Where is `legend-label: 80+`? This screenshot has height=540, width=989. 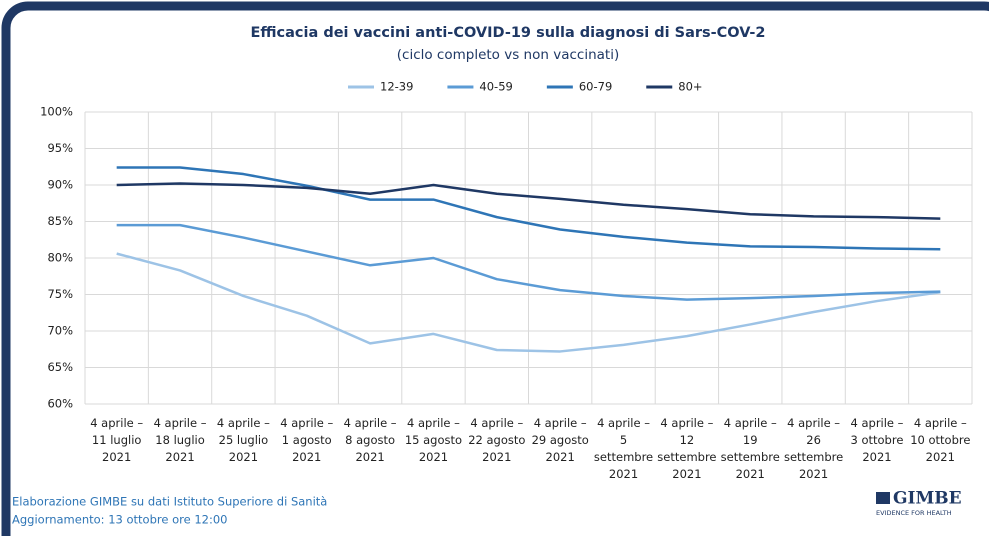
legend-label: 80+ is located at coordinates (690, 87).